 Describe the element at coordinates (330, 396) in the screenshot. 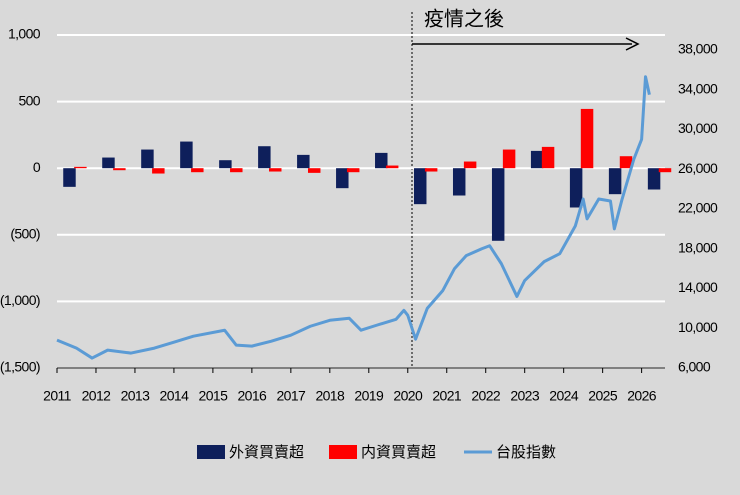

I see `x-tick-label: 2018` at that location.